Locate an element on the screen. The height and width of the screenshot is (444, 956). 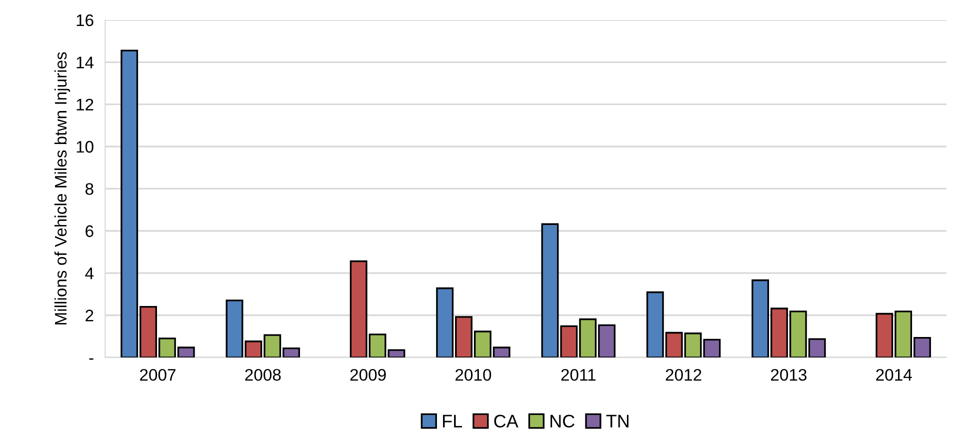
y-tick-label: 6 is located at coordinates (90, 231).